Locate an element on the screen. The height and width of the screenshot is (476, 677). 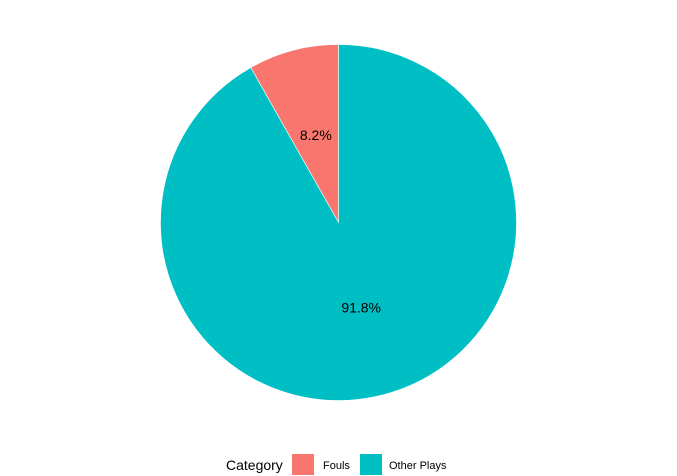
legend-label-fouls: Fouls is located at coordinates (336, 466).